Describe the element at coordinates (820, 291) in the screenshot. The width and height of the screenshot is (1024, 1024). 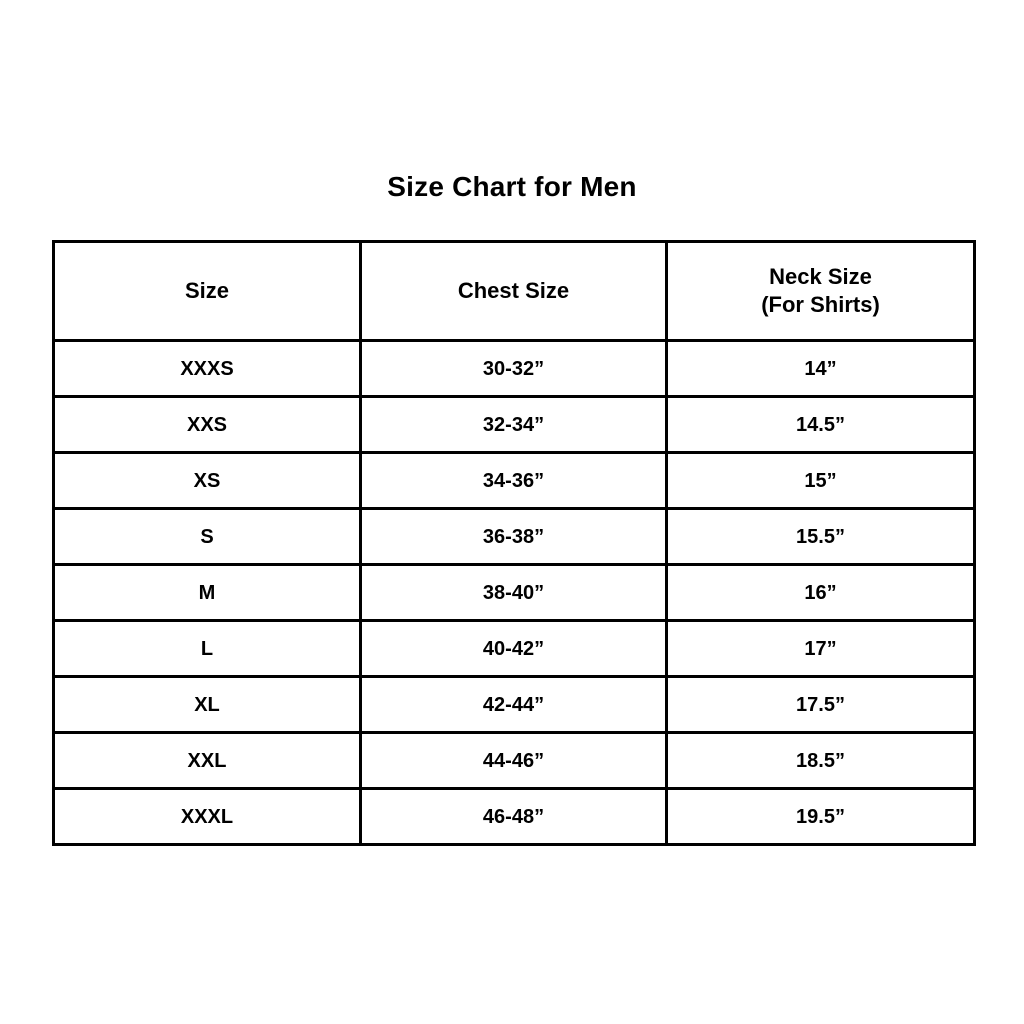
I see `column-header-neck-size: Neck Size (For Shirts)` at that location.